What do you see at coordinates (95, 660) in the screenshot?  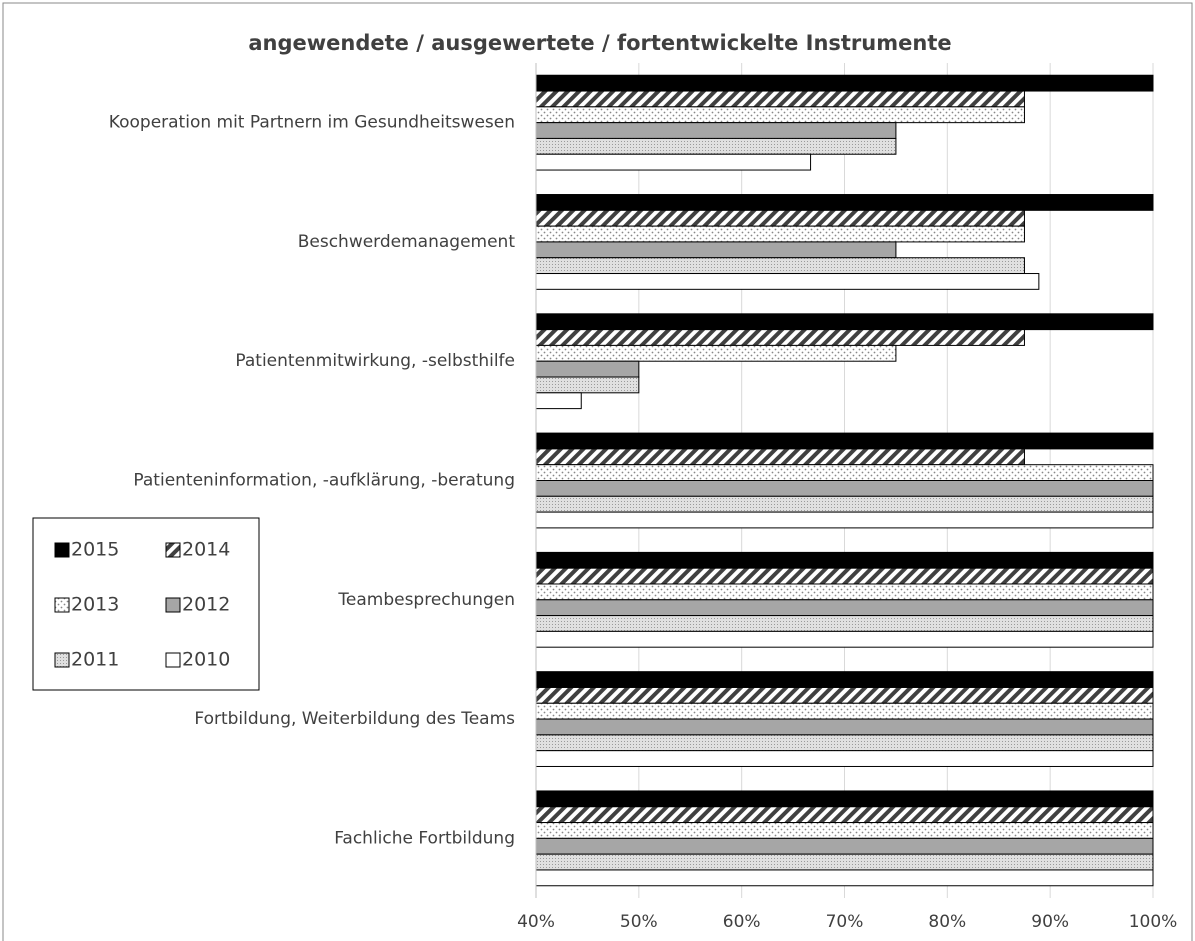 I see `legend-label: 2011` at bounding box center [95, 660].